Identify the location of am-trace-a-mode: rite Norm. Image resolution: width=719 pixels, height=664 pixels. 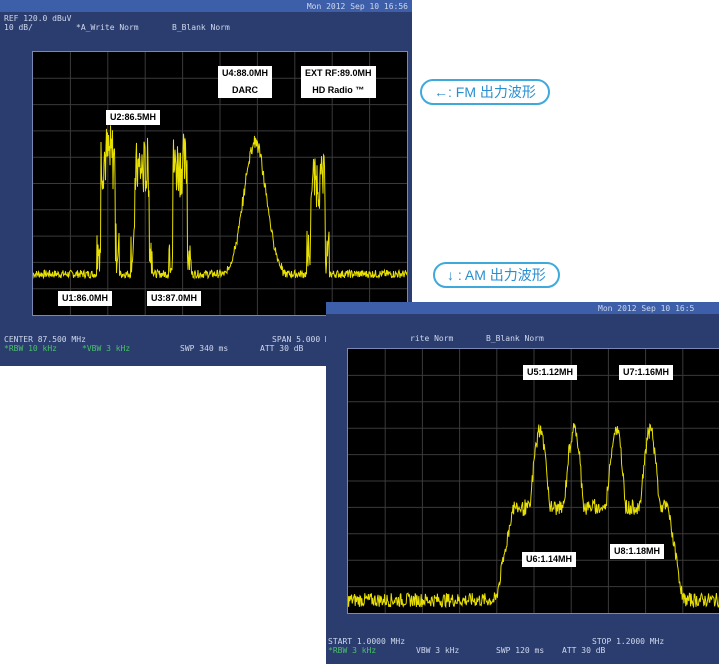
(432, 338).